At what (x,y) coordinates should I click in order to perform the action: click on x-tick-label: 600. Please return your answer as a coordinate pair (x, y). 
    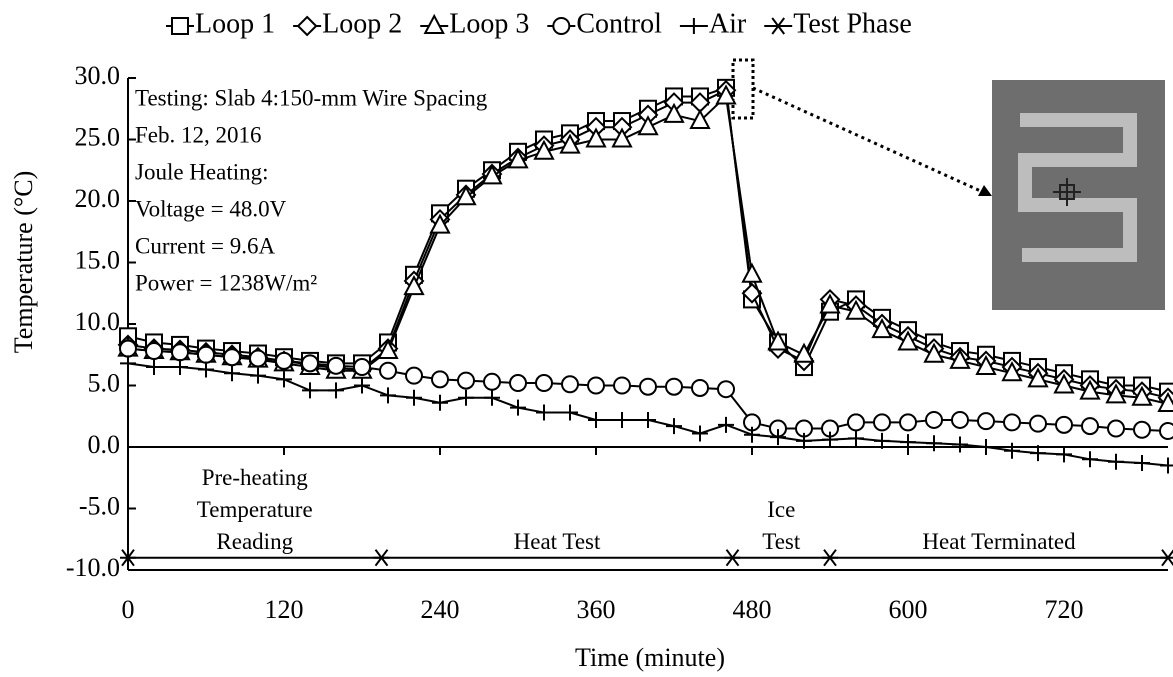
    Looking at the image, I should click on (908, 609).